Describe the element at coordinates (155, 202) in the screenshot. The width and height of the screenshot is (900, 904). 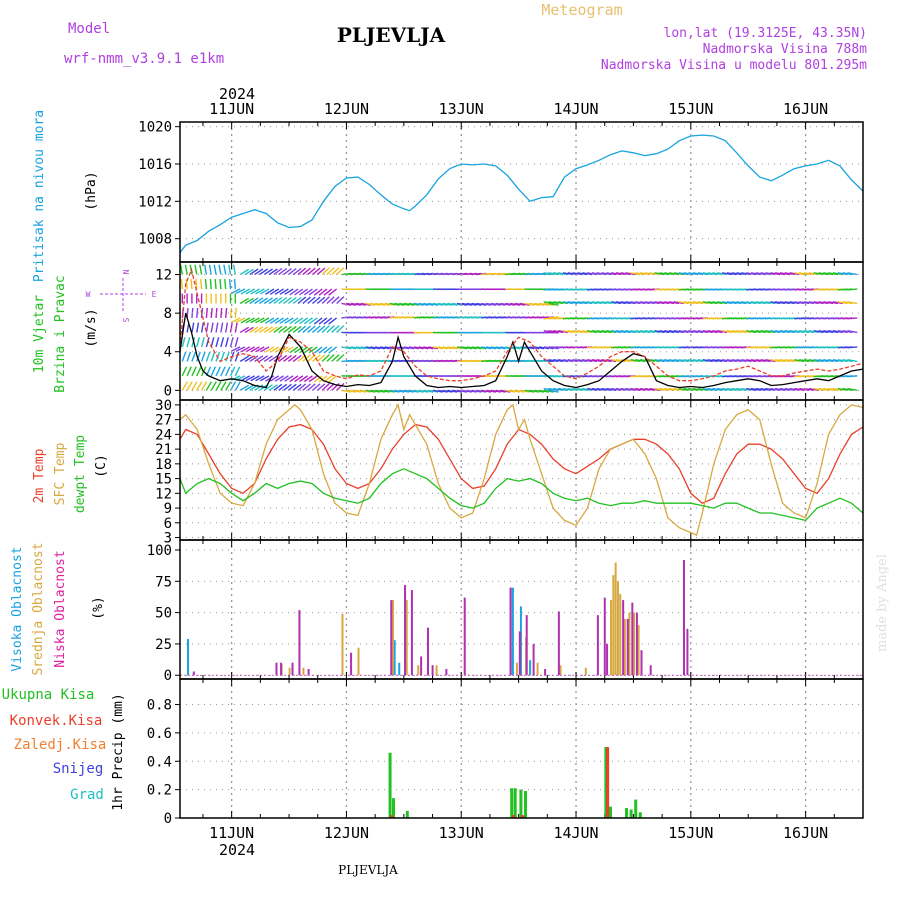
I see `ytick-label: 1012` at that location.